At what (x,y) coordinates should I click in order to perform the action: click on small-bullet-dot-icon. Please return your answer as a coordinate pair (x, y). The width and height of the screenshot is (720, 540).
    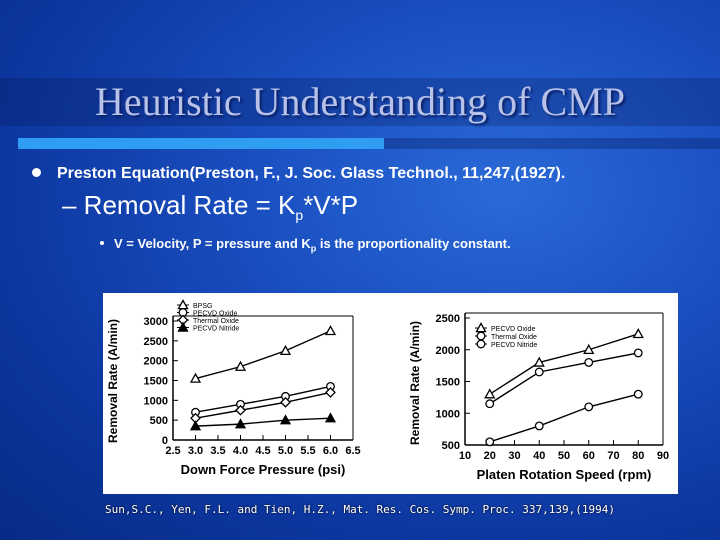
    Looking at the image, I should click on (102, 243).